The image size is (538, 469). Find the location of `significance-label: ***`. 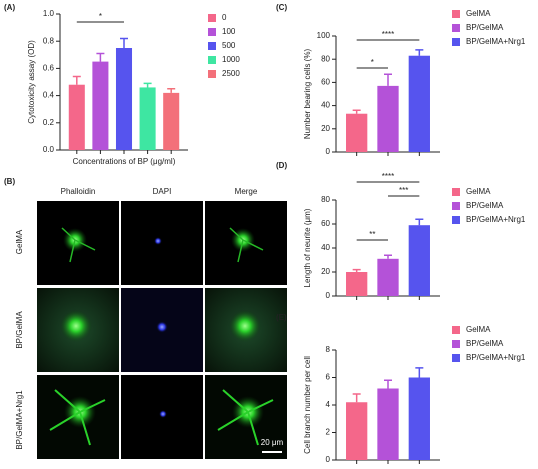

significance-label: *** is located at coordinates (403, 190).